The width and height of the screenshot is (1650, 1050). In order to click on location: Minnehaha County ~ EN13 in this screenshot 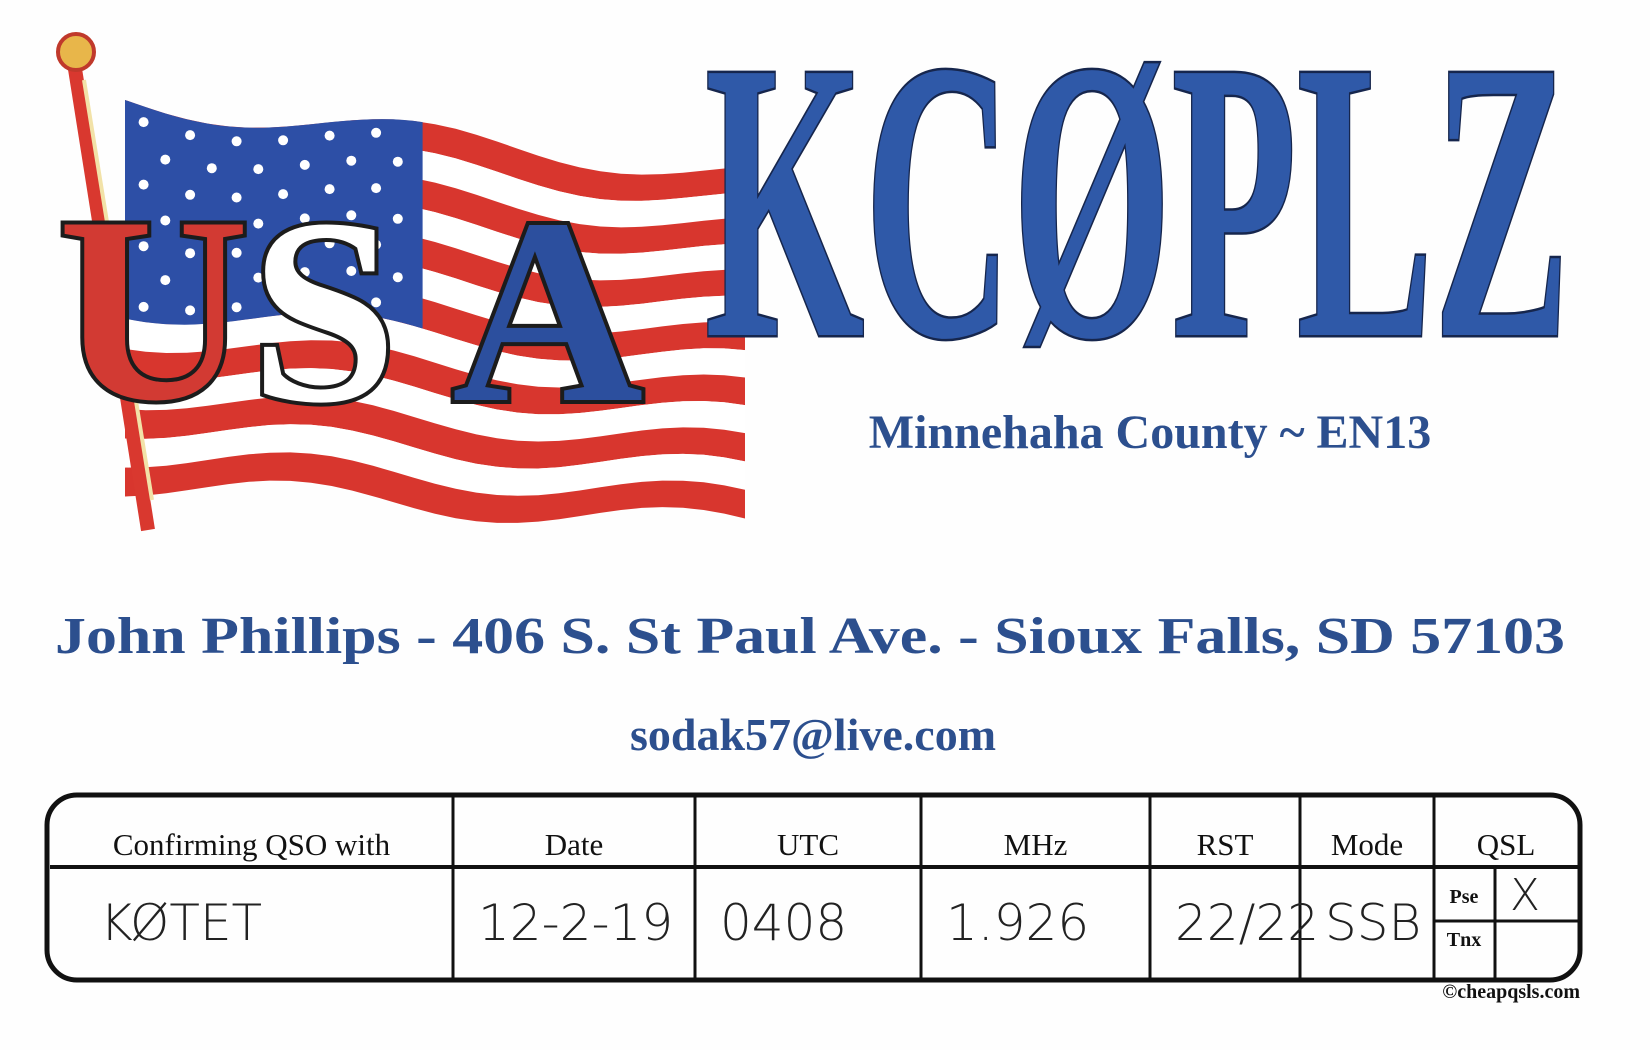, I will do `click(1150, 432)`.